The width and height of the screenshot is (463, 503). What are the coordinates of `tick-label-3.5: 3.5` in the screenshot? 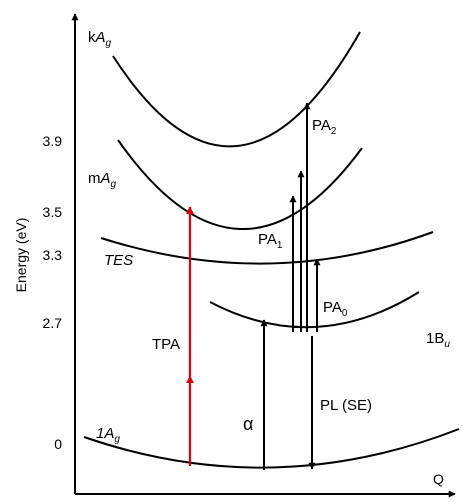 It's located at (53, 212).